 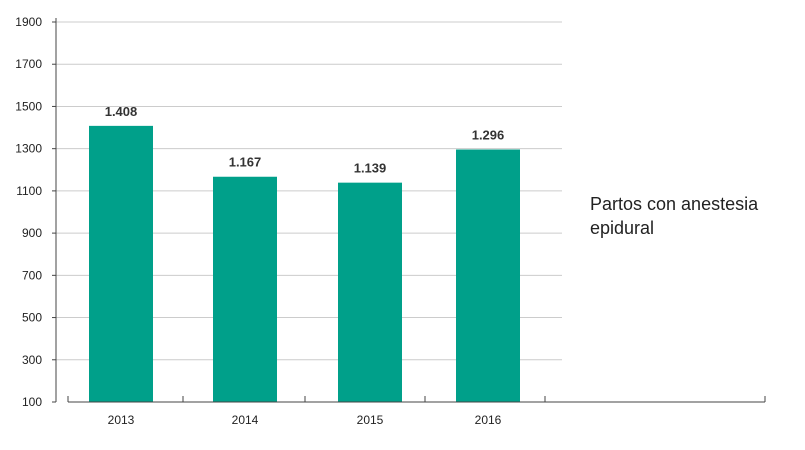 What do you see at coordinates (36, 212) in the screenshot?
I see `y-axis-ticks: 100 300 500 700 900 1100 1300 1500 1700 1900` at bounding box center [36, 212].